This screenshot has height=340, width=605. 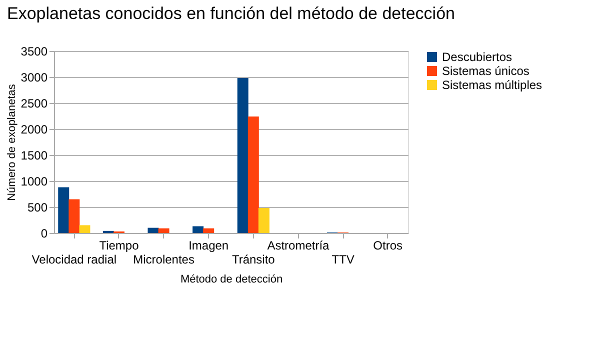 What do you see at coordinates (34, 155) in the screenshot?
I see `y-tick-label: 1500` at bounding box center [34, 155].